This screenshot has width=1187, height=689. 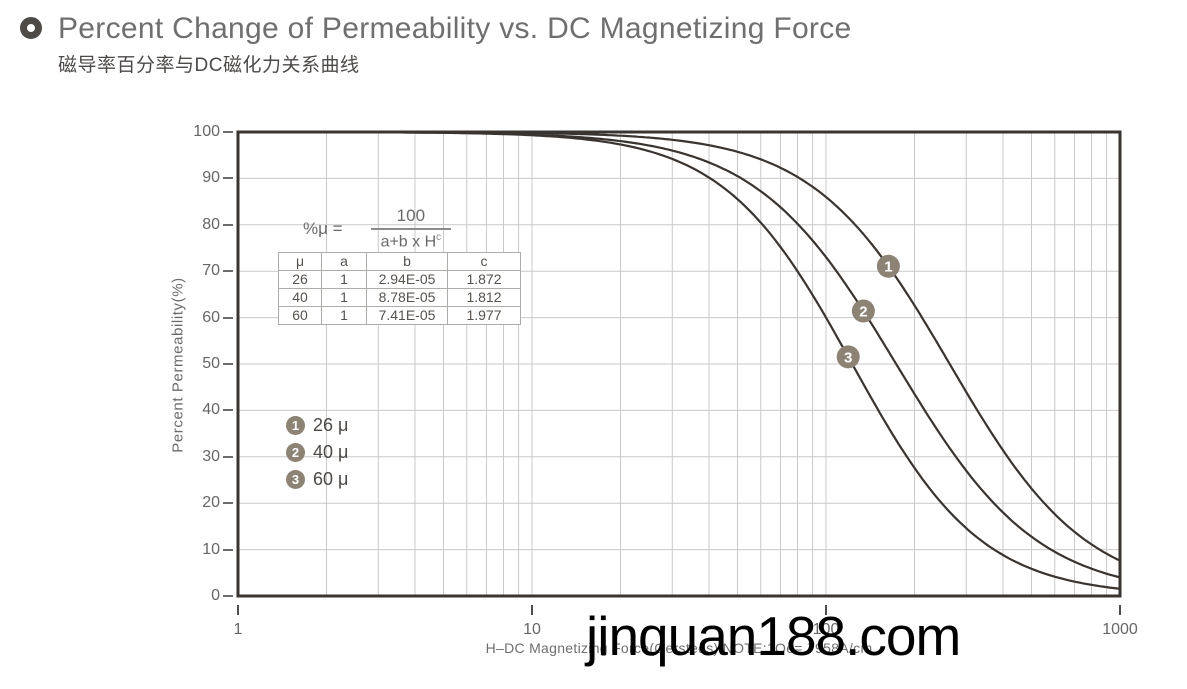 What do you see at coordinates (331, 425) in the screenshot?
I see `legend-item-label: 26 μ` at bounding box center [331, 425].